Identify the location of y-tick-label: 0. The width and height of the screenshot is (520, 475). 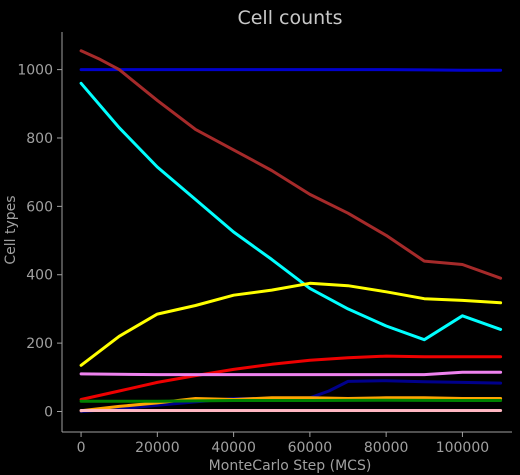
(48, 412).